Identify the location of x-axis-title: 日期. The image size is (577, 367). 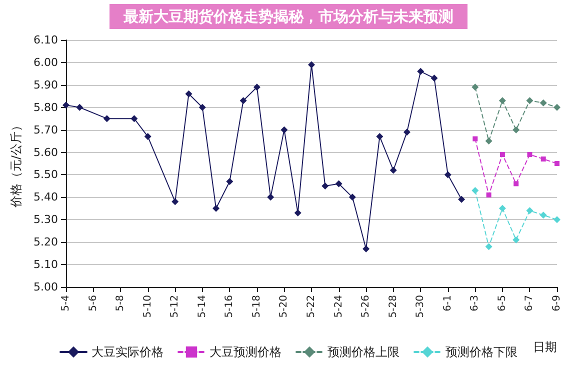
(545, 347).